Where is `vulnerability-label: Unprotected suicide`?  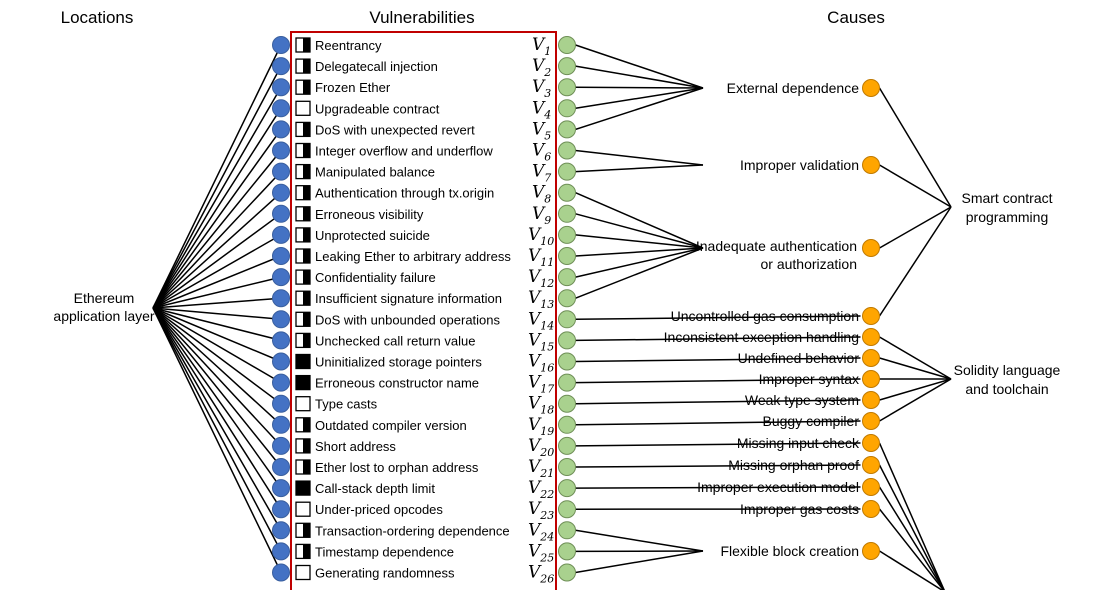
vulnerability-label: Unprotected suicide is located at coordinates (372, 235).